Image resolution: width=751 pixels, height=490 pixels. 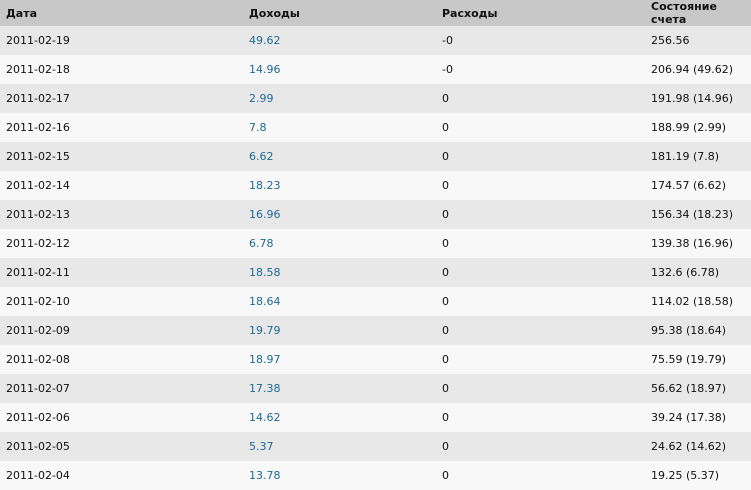 I want to click on date-cell: 2011-02-06, so click(x=121, y=417).